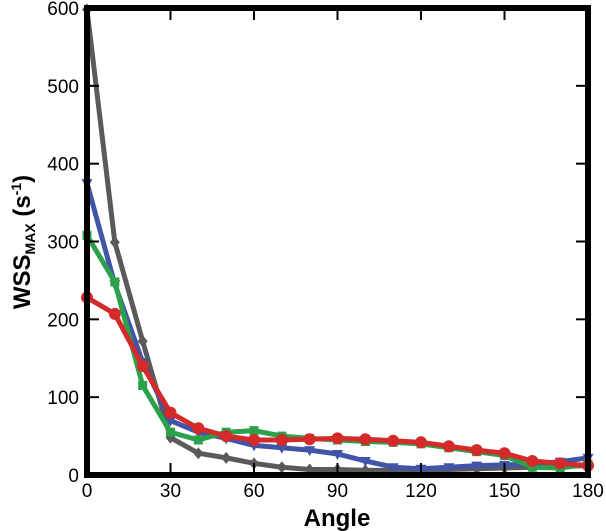  Describe the element at coordinates (253, 491) in the screenshot. I see `x-tick-label: 60` at that location.